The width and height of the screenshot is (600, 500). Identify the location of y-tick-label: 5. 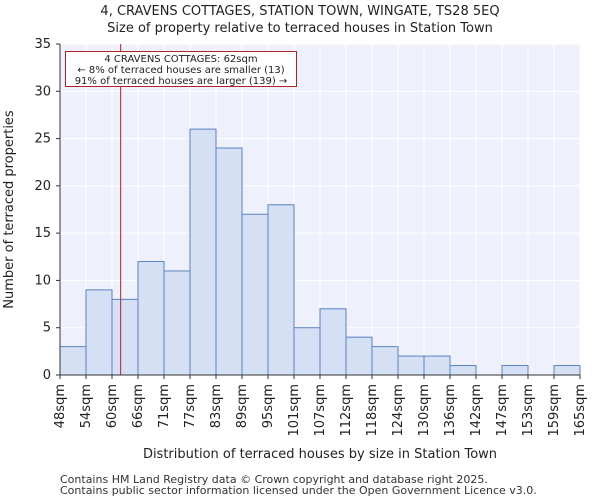
(47, 328).